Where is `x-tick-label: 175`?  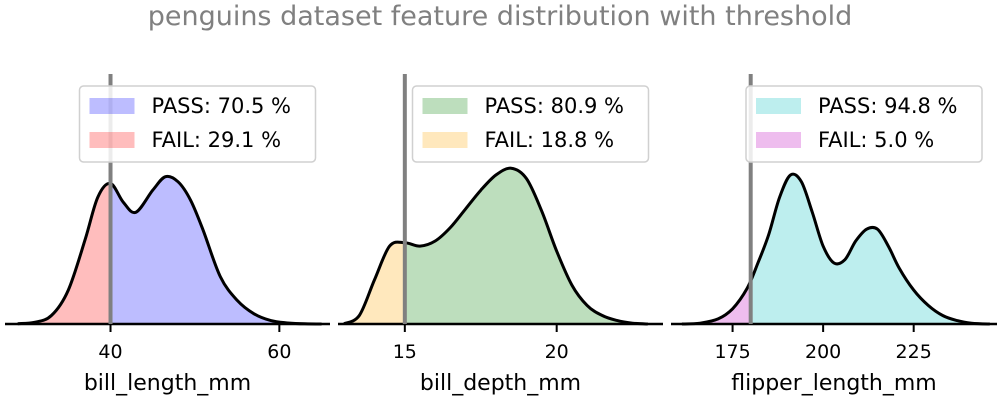
x-tick-label: 175 is located at coordinates (732, 352).